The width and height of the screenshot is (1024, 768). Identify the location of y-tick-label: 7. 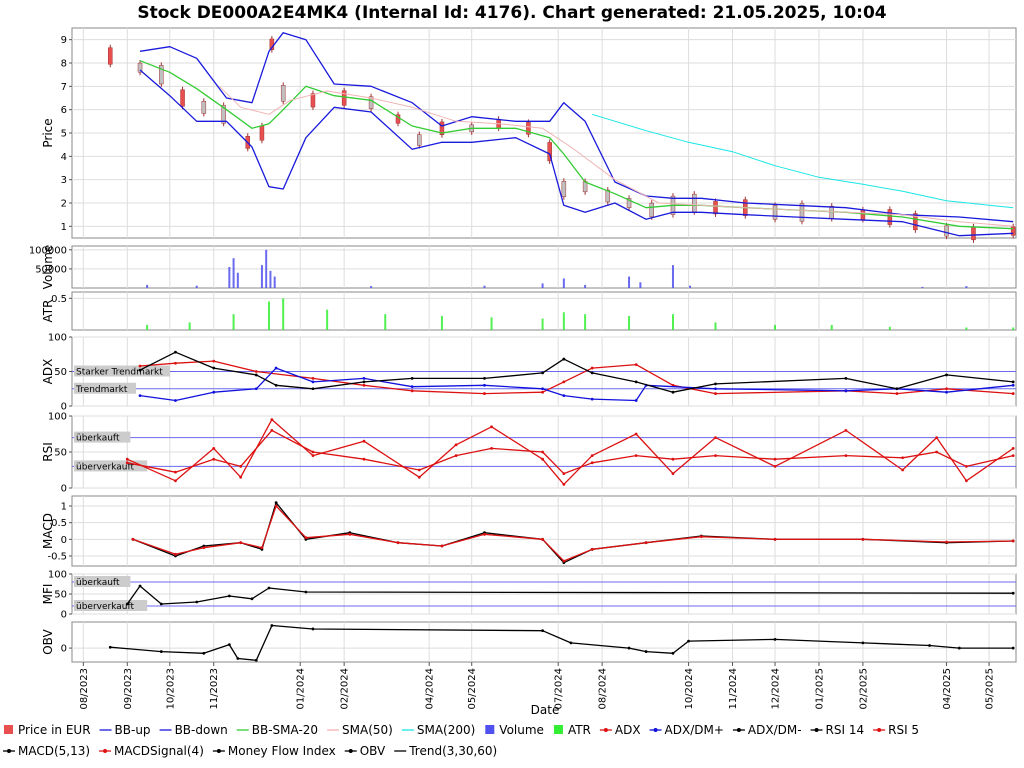
(64, 87).